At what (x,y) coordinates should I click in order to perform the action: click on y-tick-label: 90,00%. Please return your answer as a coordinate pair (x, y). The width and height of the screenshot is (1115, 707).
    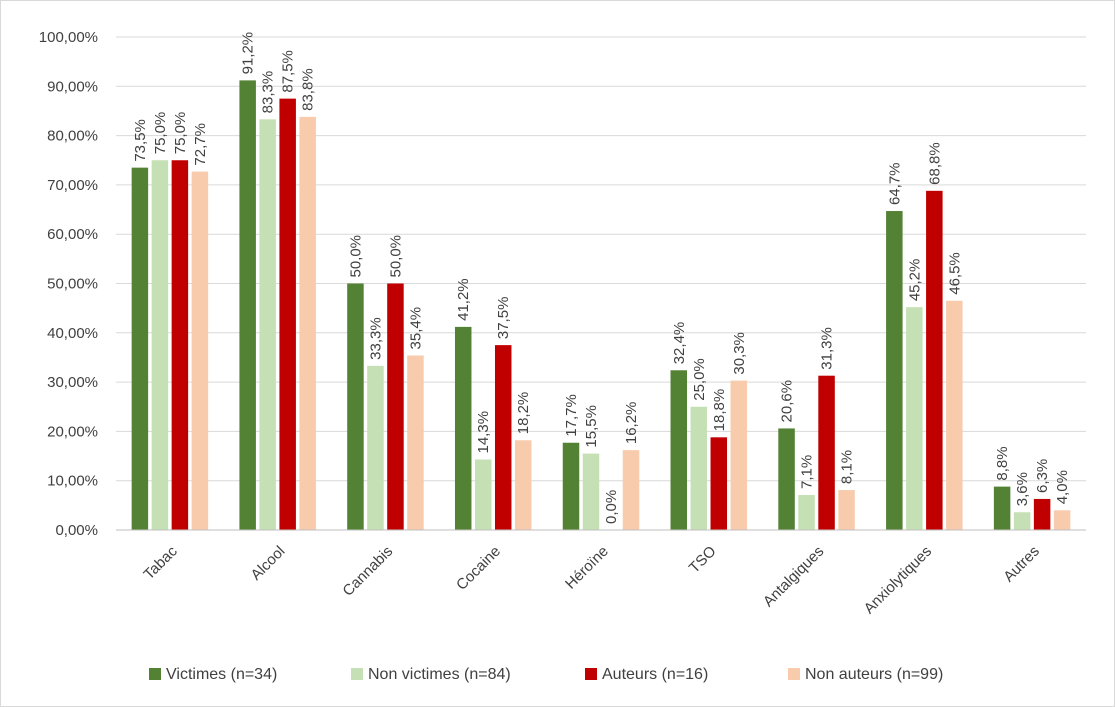
    Looking at the image, I should click on (72, 86).